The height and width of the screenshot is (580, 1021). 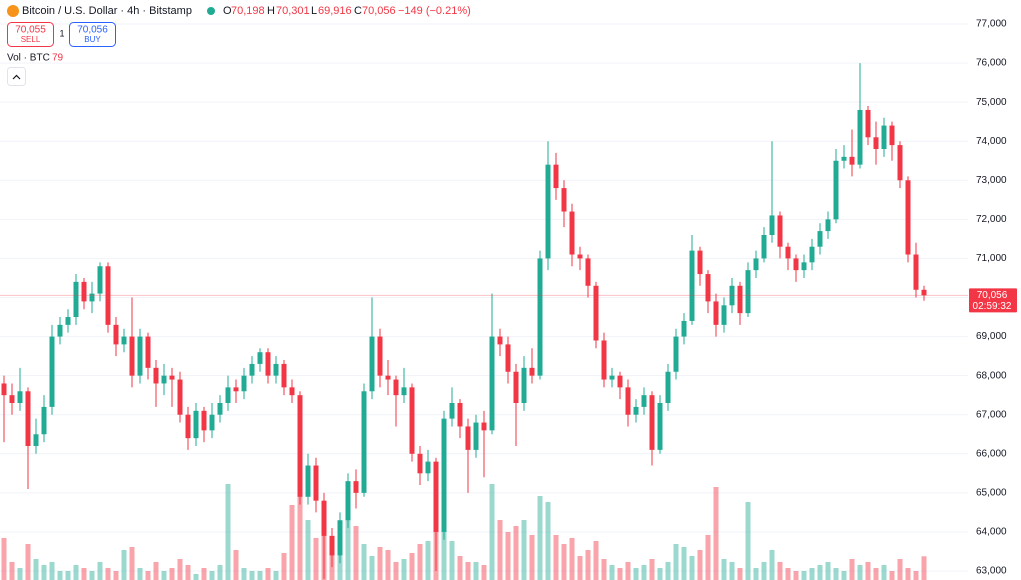 I want to click on collapse-box, so click(x=16, y=76).